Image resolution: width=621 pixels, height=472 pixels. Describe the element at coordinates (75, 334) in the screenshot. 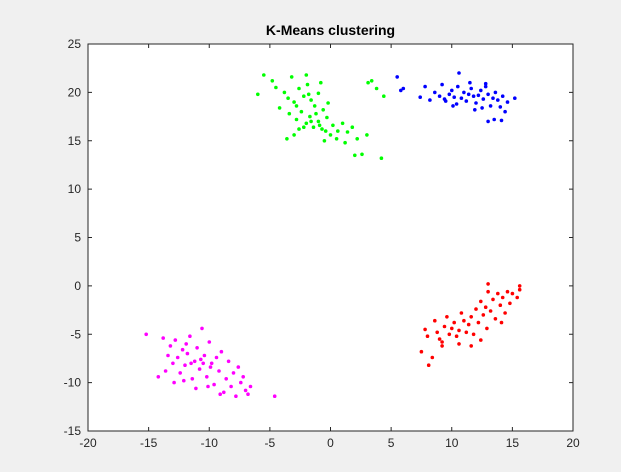

I see `y-tick-label: -5` at that location.